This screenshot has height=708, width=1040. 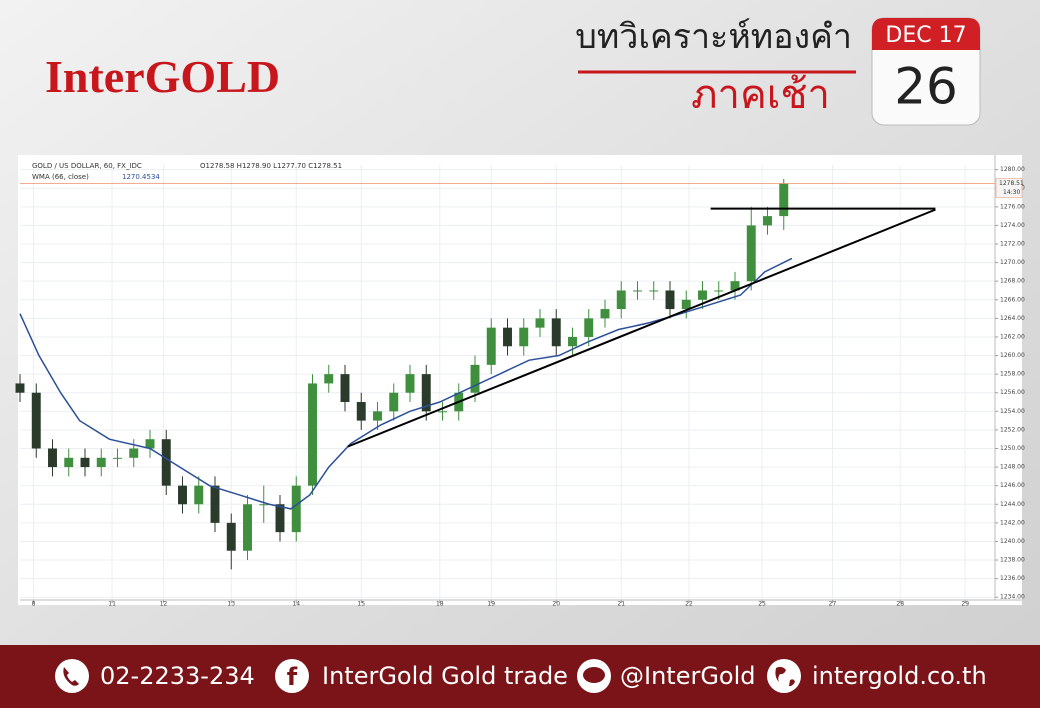 I want to click on y-tick-label: 1274.00, so click(x=1012, y=225).